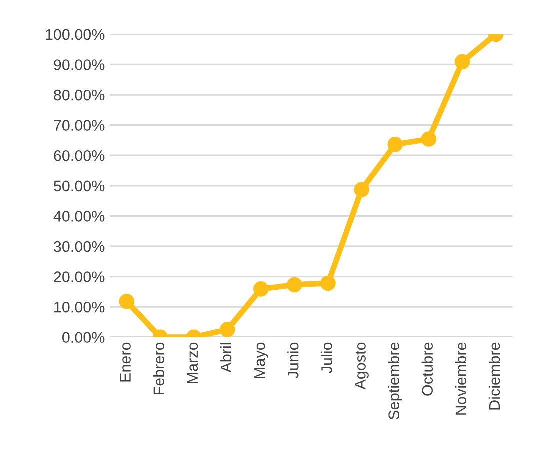  What do you see at coordinates (192, 363) in the screenshot?
I see `x-tick-label: Marzo` at bounding box center [192, 363].